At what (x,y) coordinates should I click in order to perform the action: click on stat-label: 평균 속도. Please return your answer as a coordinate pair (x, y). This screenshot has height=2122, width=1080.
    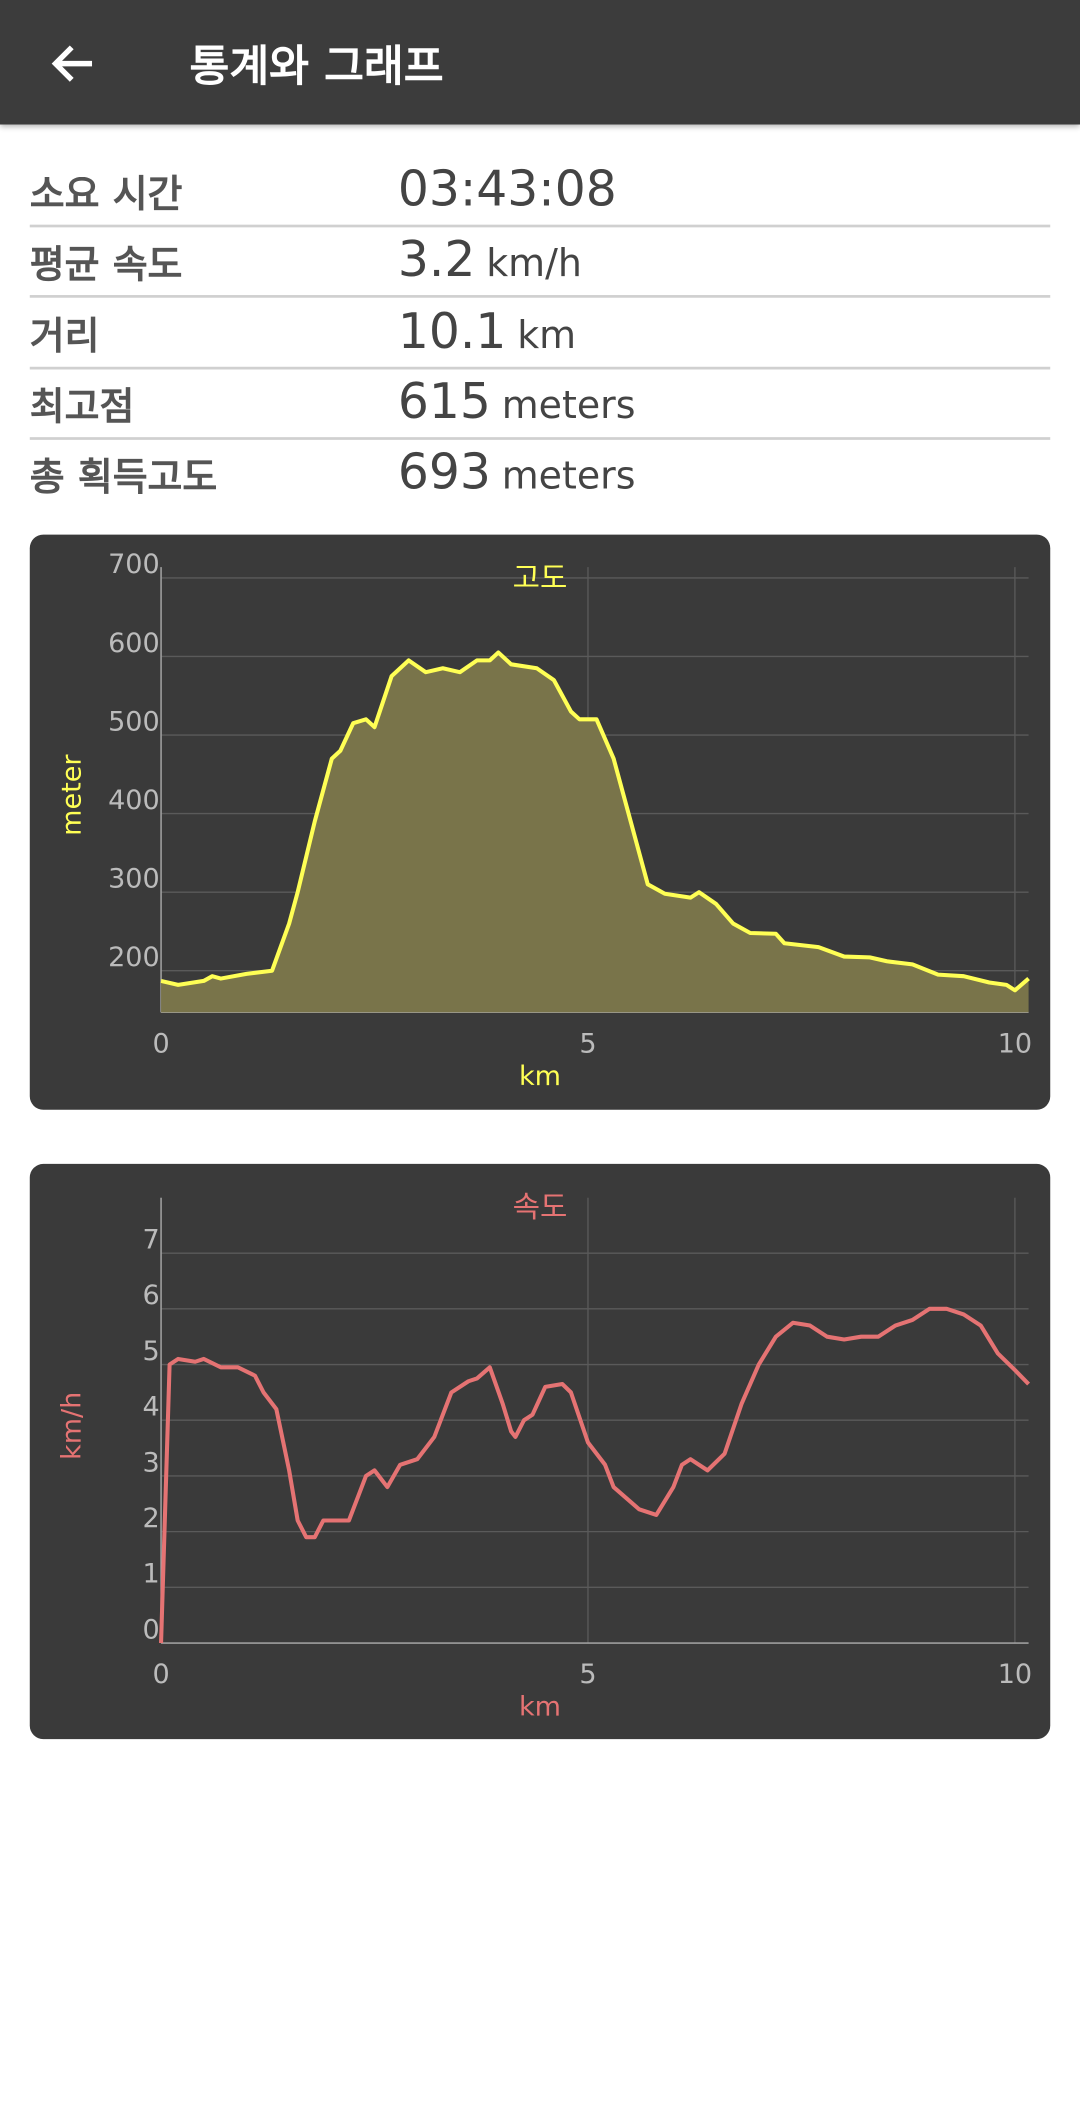
    Looking at the image, I should click on (106, 265).